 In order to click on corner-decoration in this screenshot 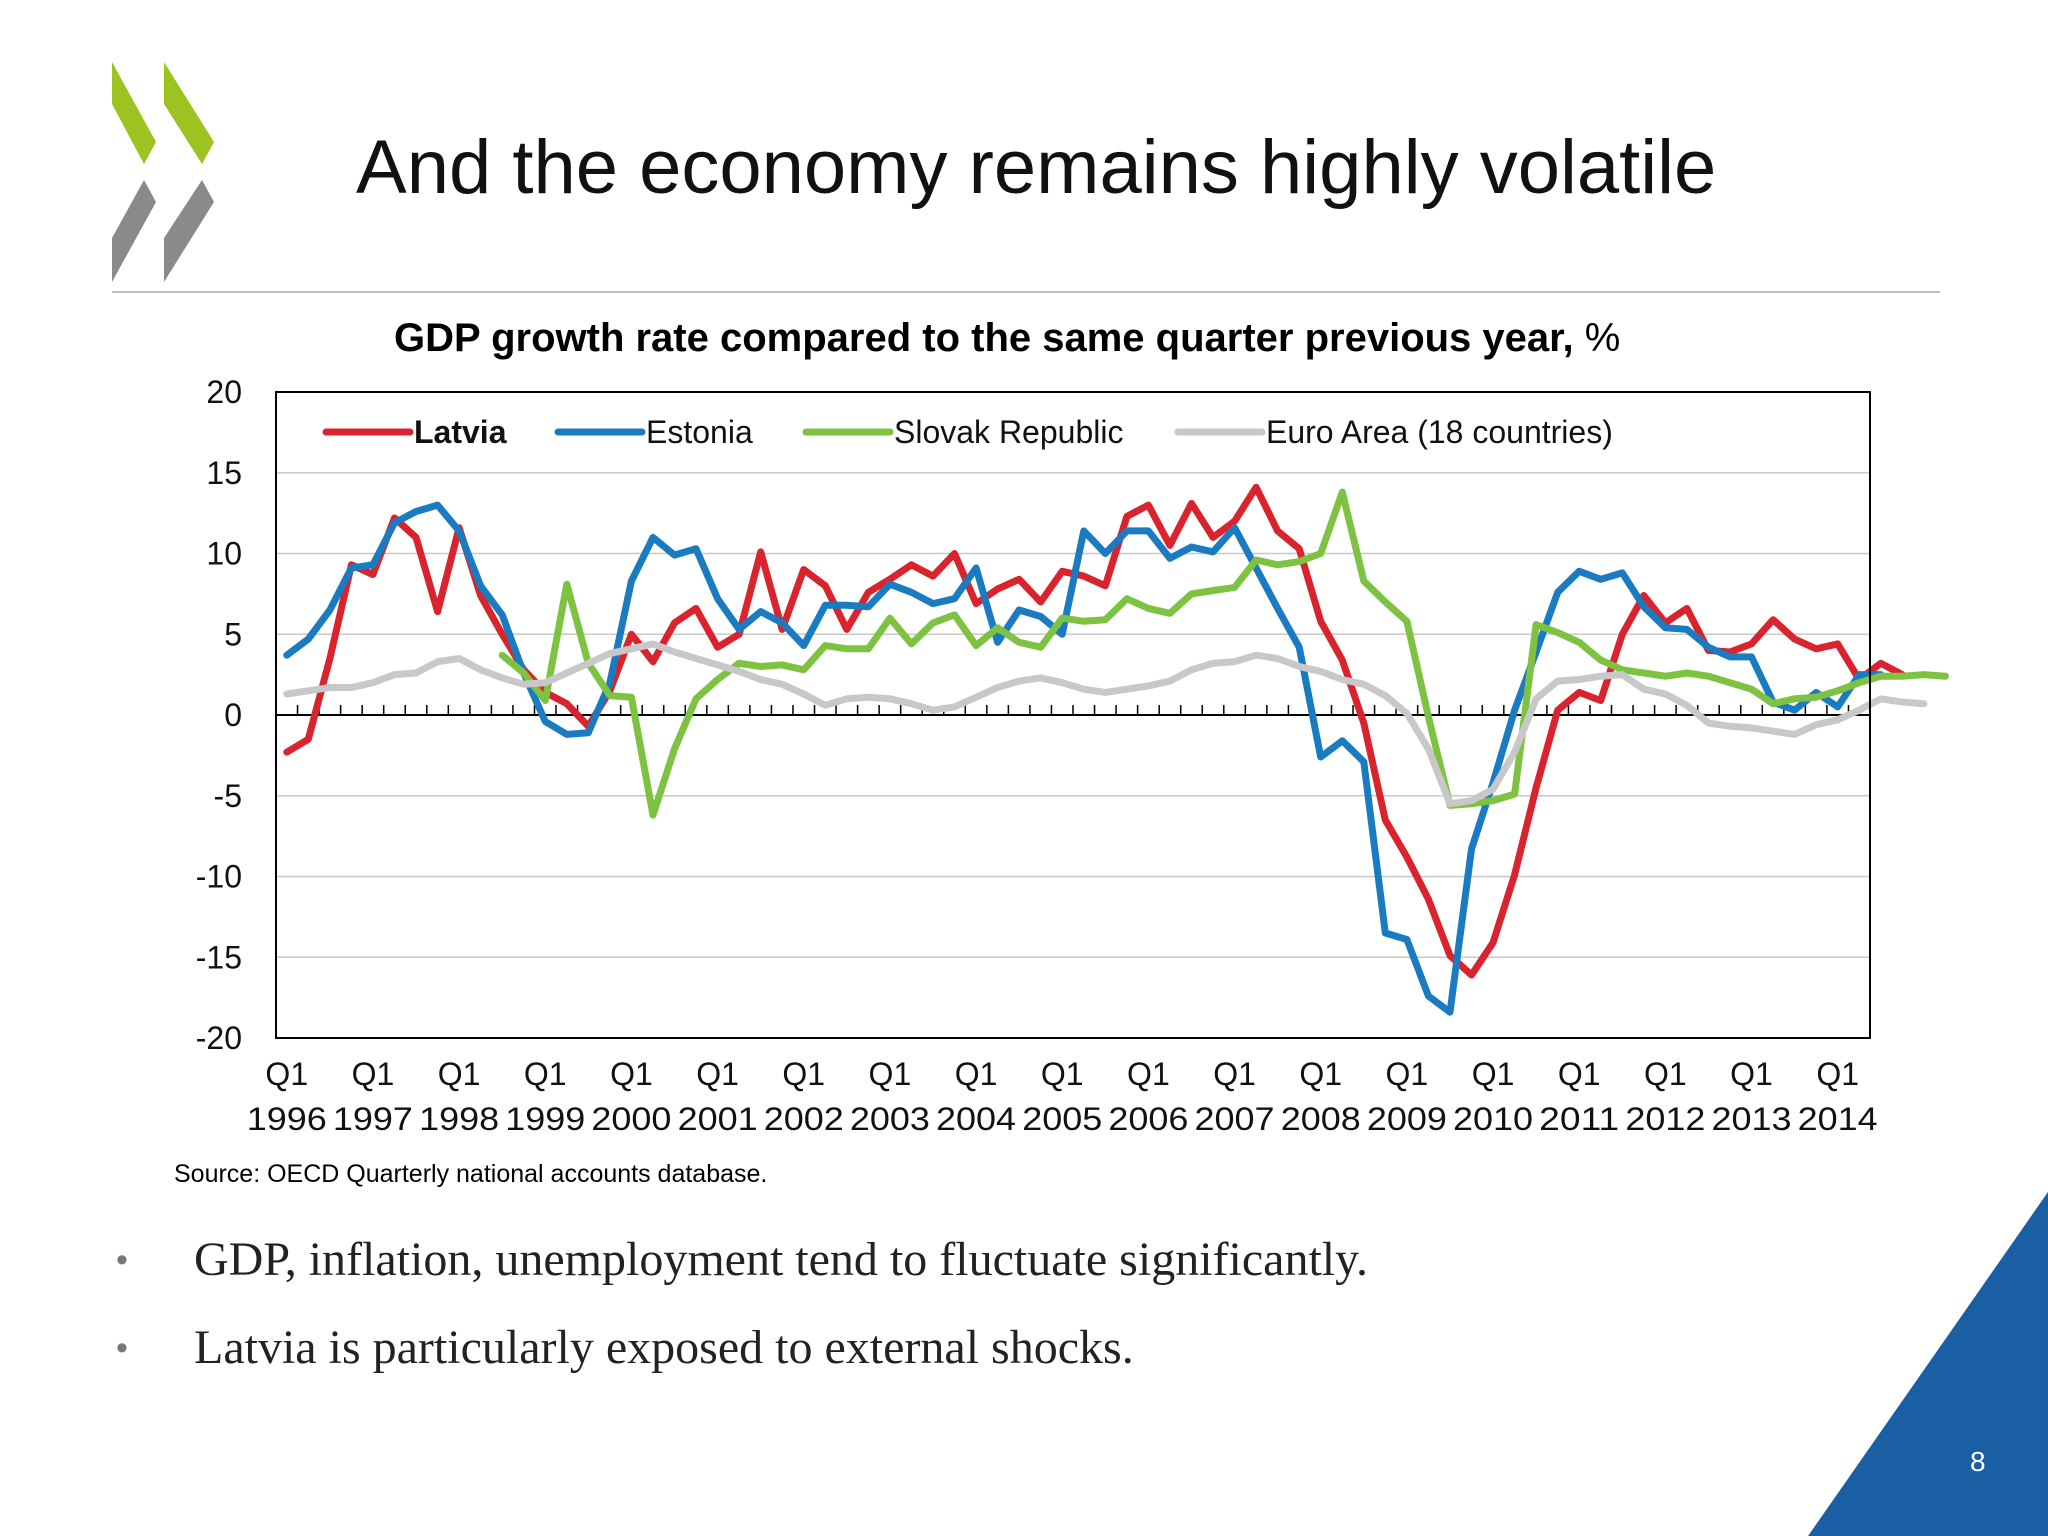, I will do `click(1928, 1364)`.